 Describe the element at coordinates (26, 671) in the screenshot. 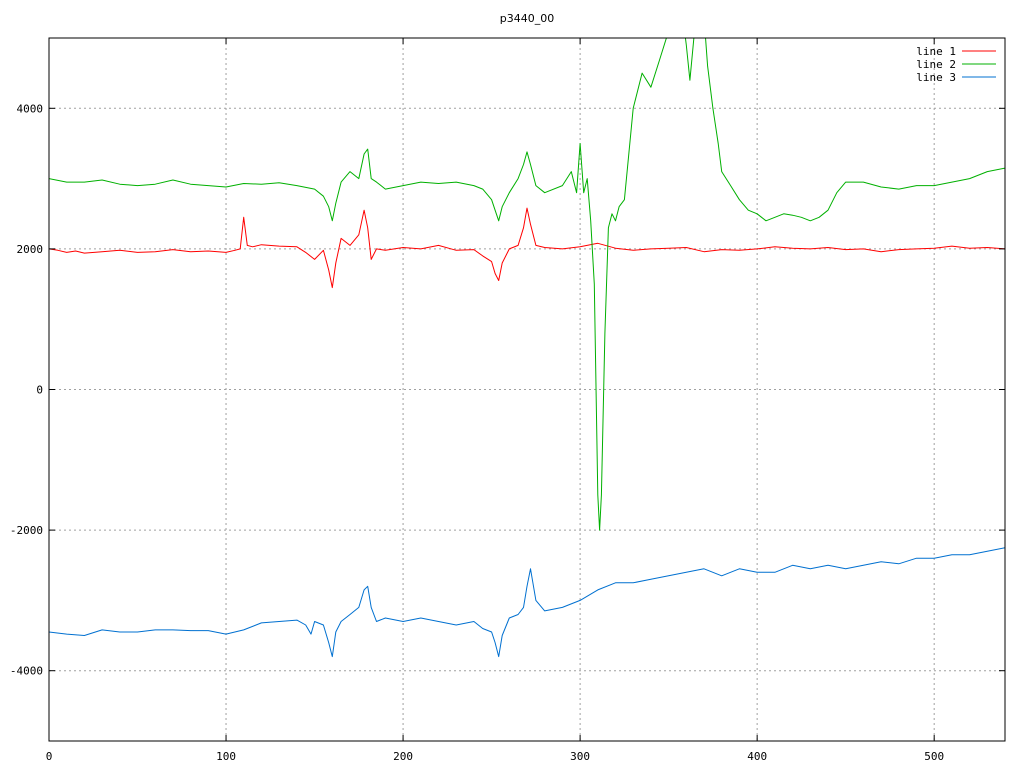

I see `y-tick-label: -4000` at that location.